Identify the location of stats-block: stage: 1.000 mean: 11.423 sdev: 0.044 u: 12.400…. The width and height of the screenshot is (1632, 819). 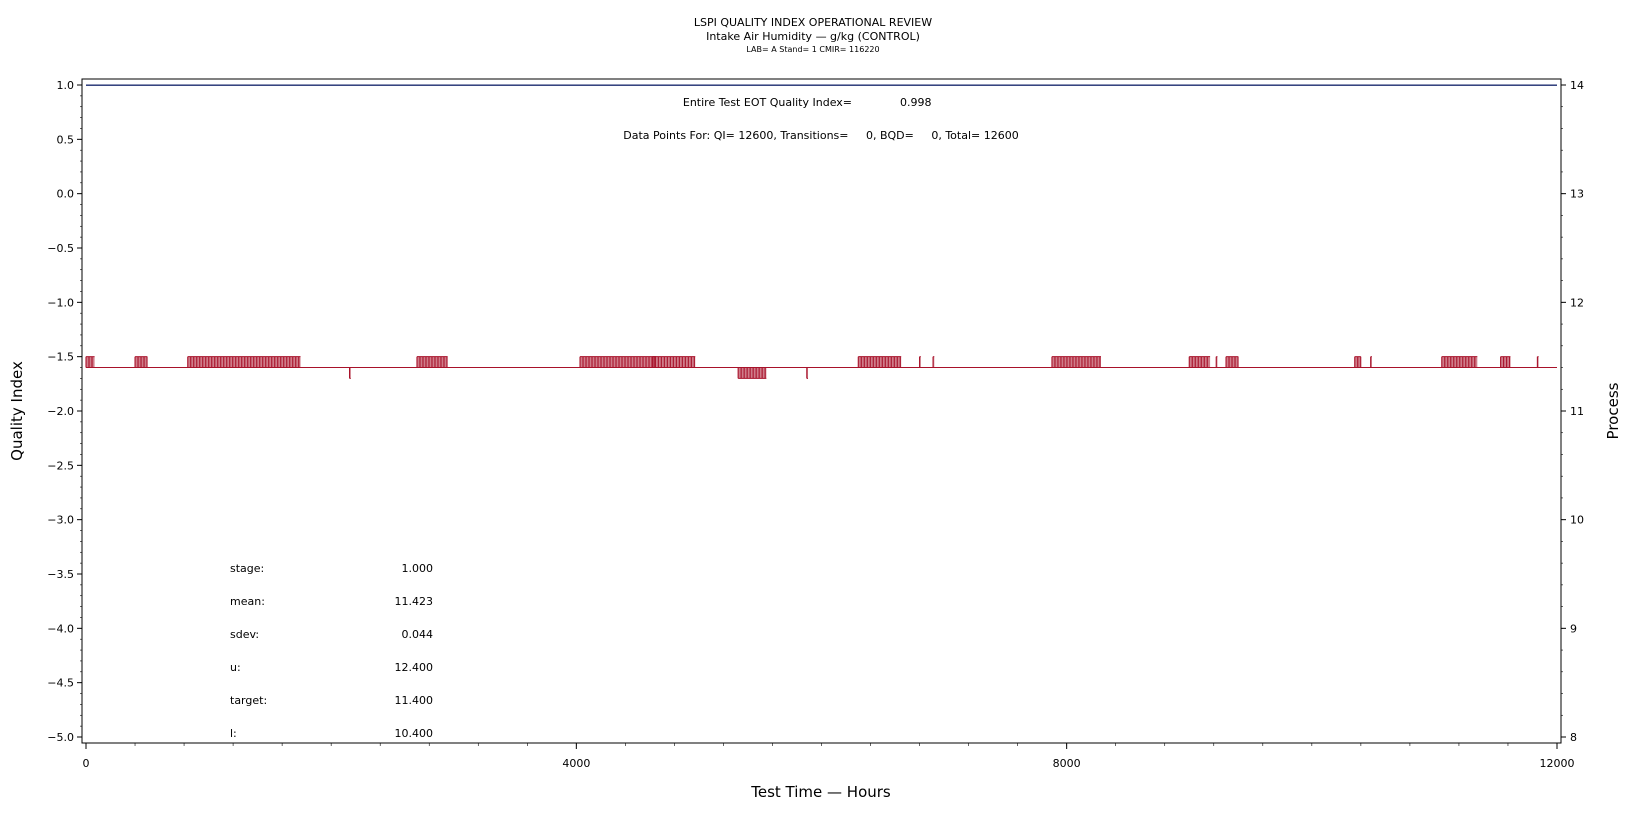
(331, 651).